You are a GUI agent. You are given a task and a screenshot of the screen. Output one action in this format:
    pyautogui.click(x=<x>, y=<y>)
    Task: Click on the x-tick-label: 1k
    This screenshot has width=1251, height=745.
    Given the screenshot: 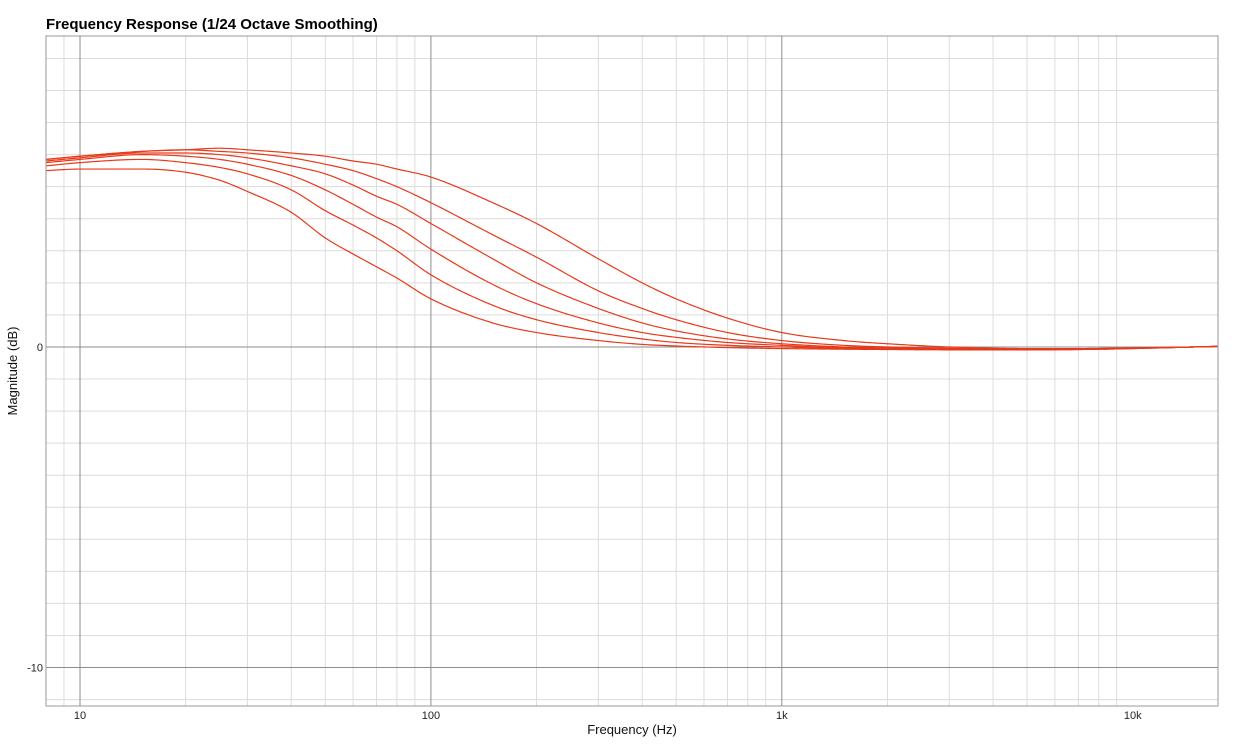 What is the action you would take?
    pyautogui.click(x=782, y=716)
    